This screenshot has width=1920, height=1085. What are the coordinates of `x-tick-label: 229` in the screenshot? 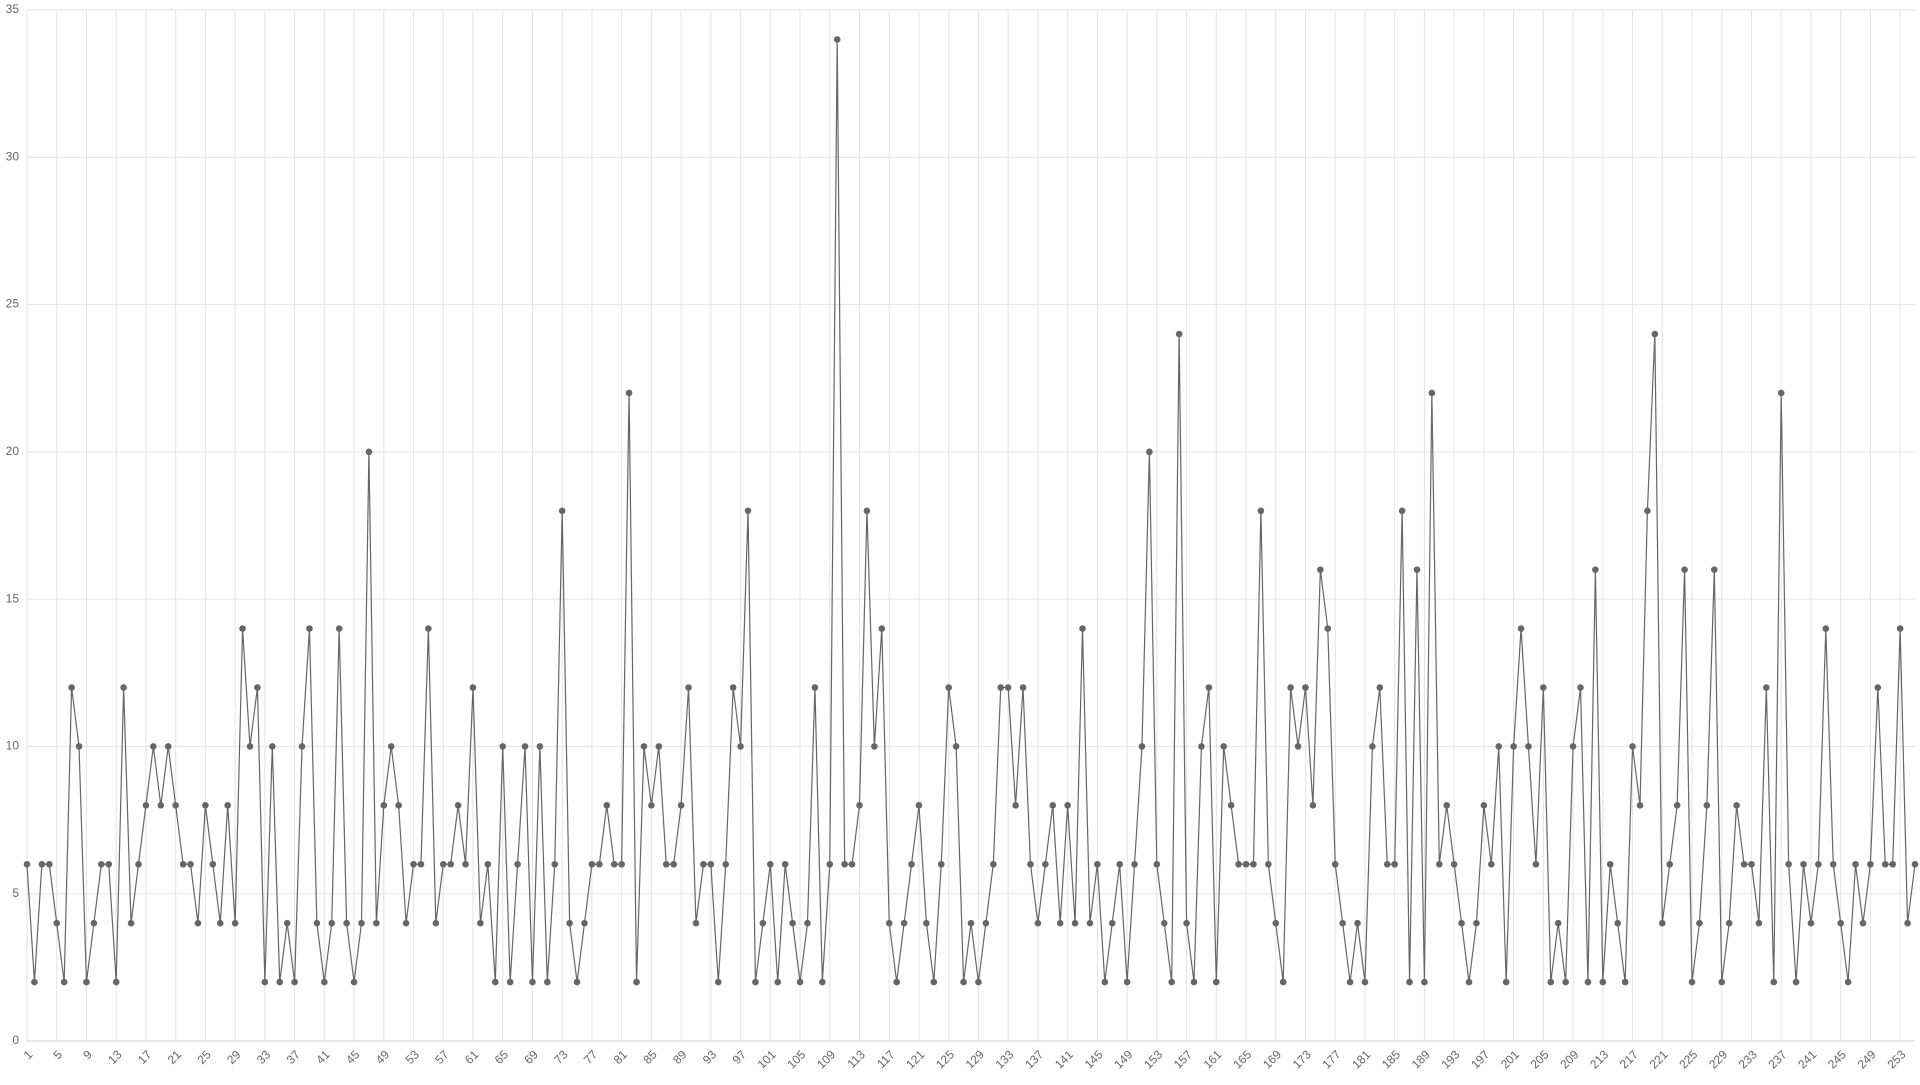 It's located at (1718, 1059).